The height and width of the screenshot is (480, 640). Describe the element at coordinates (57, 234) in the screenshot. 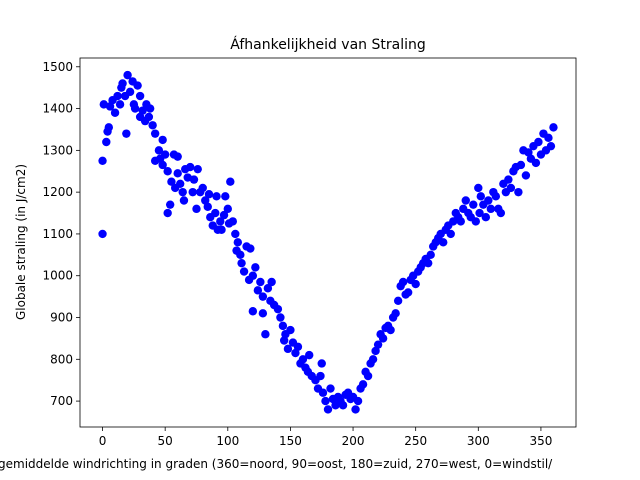

I see `y-tick-label: 1100` at that location.